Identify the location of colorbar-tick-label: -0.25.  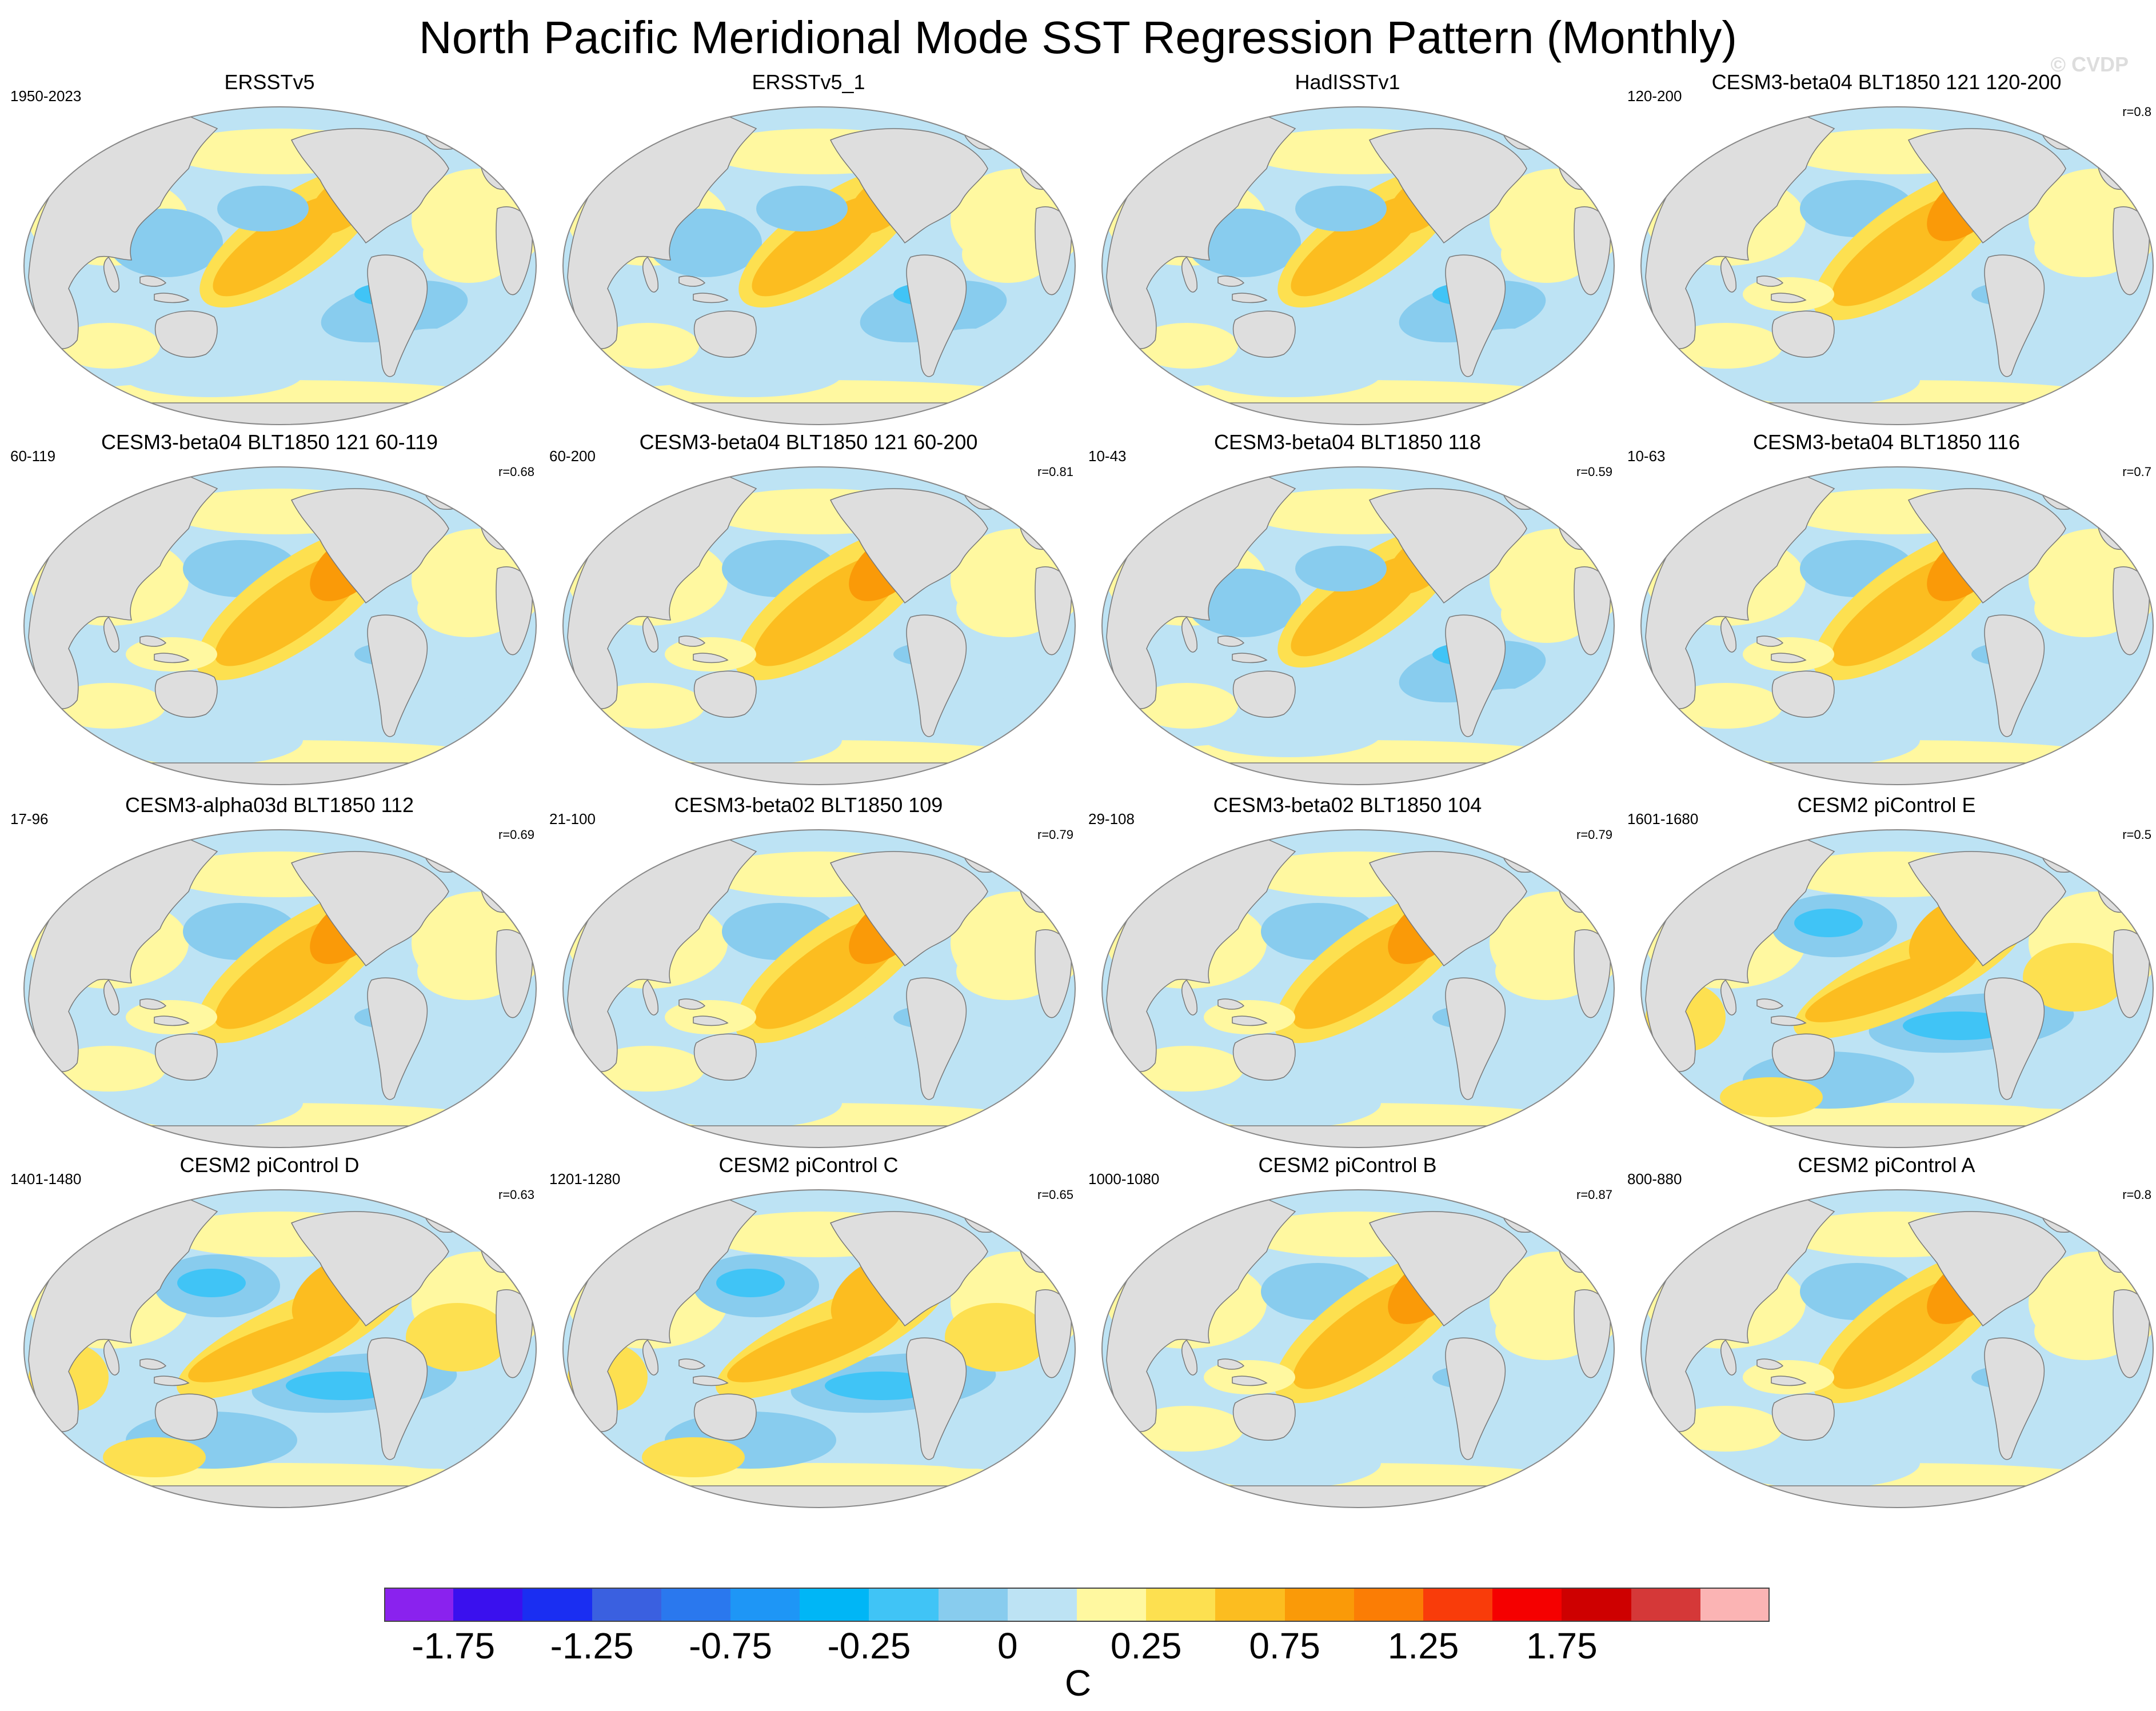
(869, 1645).